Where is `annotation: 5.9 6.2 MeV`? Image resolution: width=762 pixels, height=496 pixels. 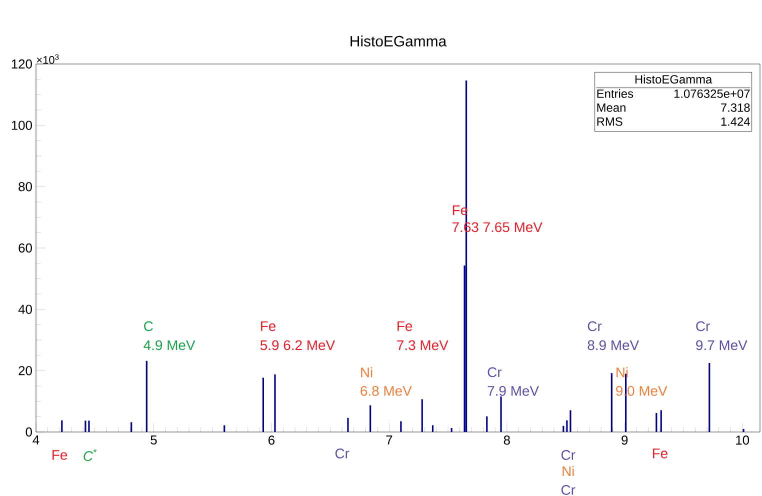
annotation: 5.9 6.2 MeV is located at coordinates (298, 345).